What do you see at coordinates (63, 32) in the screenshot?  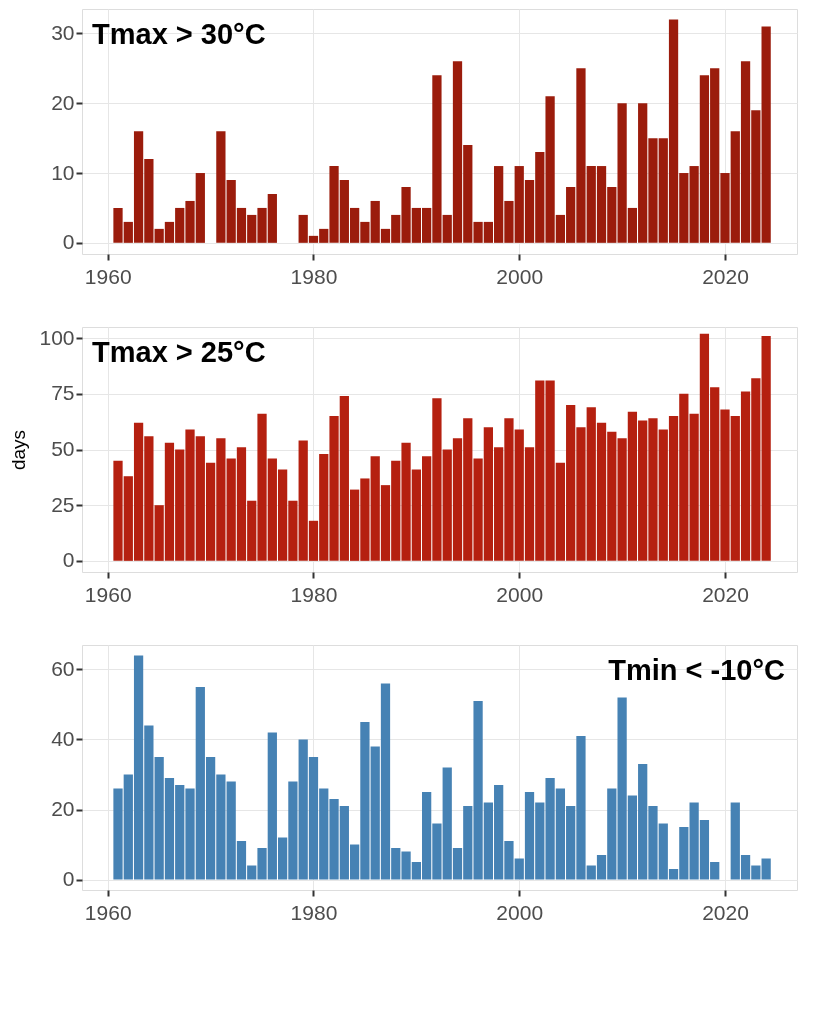 I see `y-tick-label: 30` at bounding box center [63, 32].